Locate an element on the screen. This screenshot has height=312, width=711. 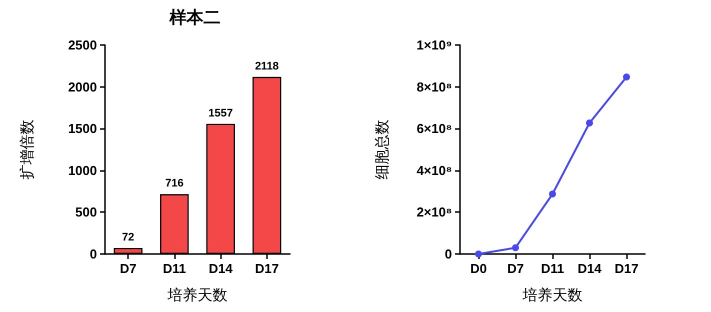
data-label: 1557 is located at coordinates (220, 113).